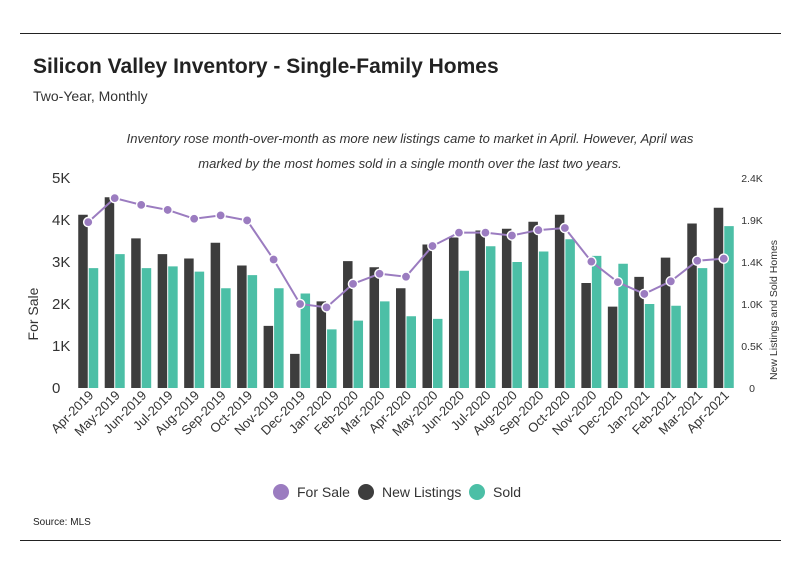  Describe the element at coordinates (323, 492) in the screenshot. I see `legend-label-0: For Sale` at that location.